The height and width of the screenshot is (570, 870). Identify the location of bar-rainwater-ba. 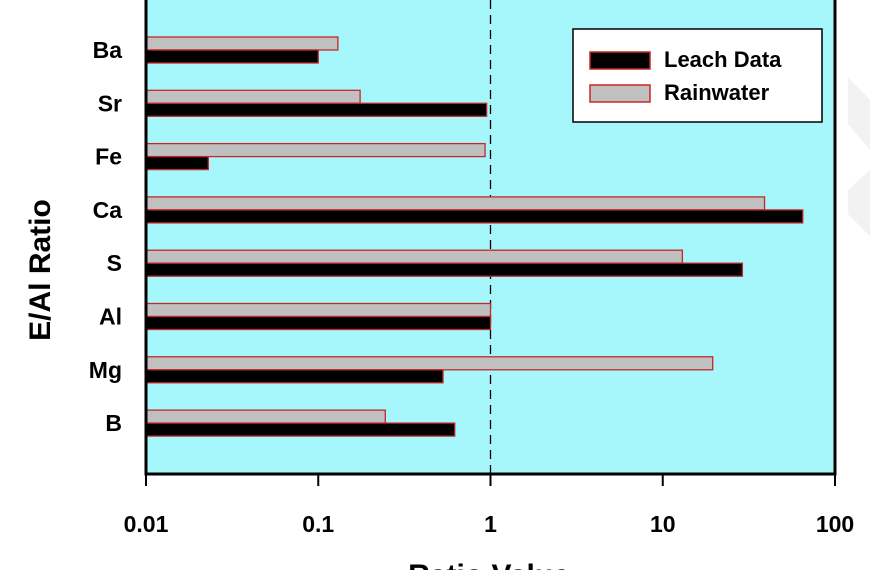
(242, 43).